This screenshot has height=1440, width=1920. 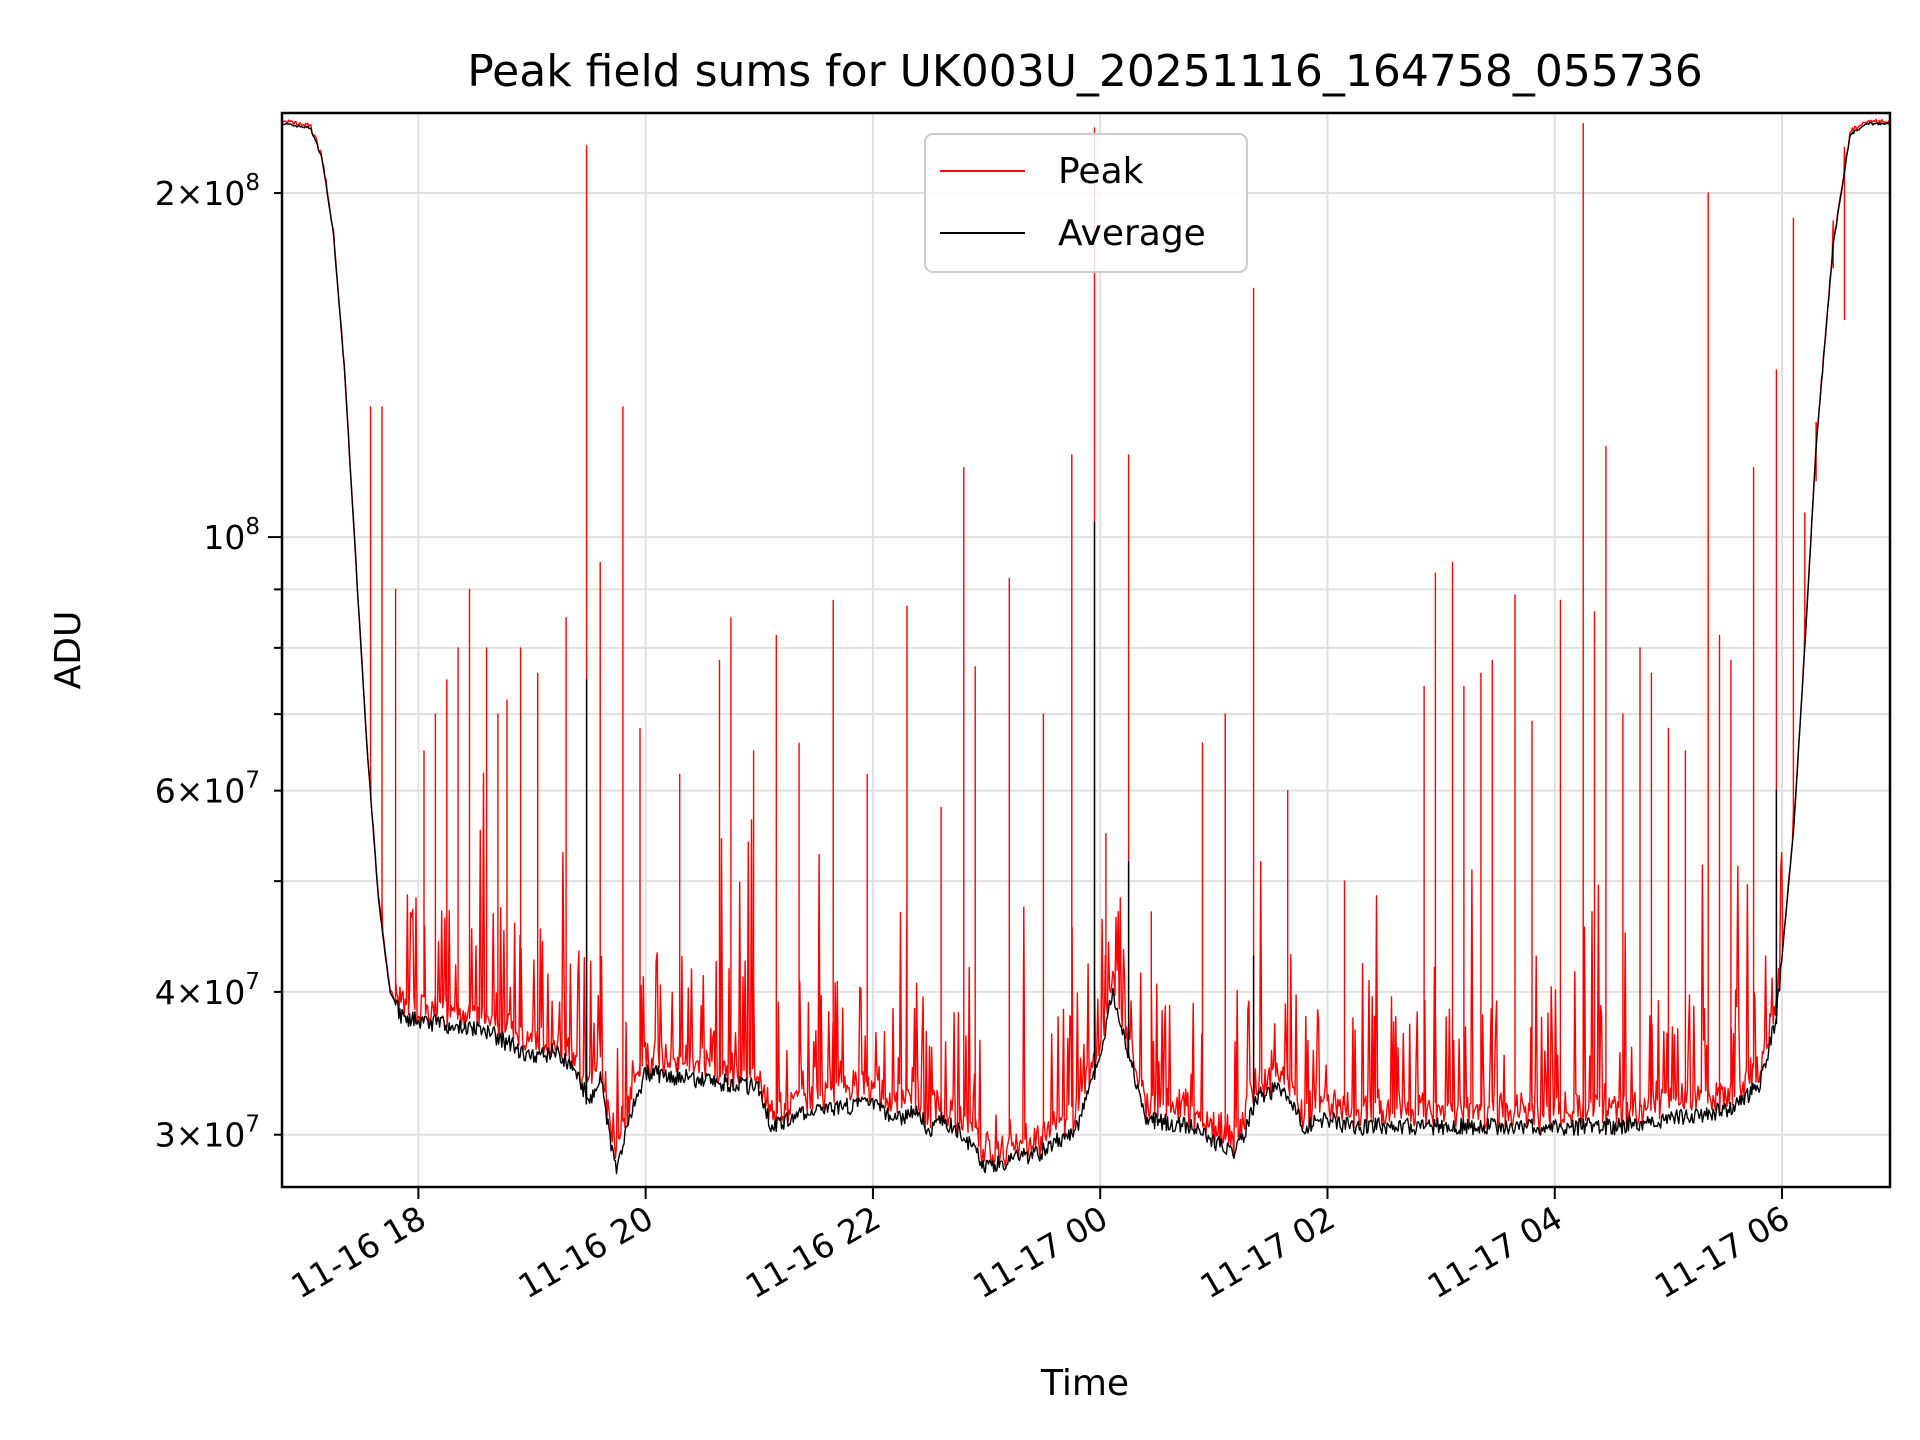 What do you see at coordinates (231, 535) in the screenshot?
I see `y-tick-label: 108` at bounding box center [231, 535].